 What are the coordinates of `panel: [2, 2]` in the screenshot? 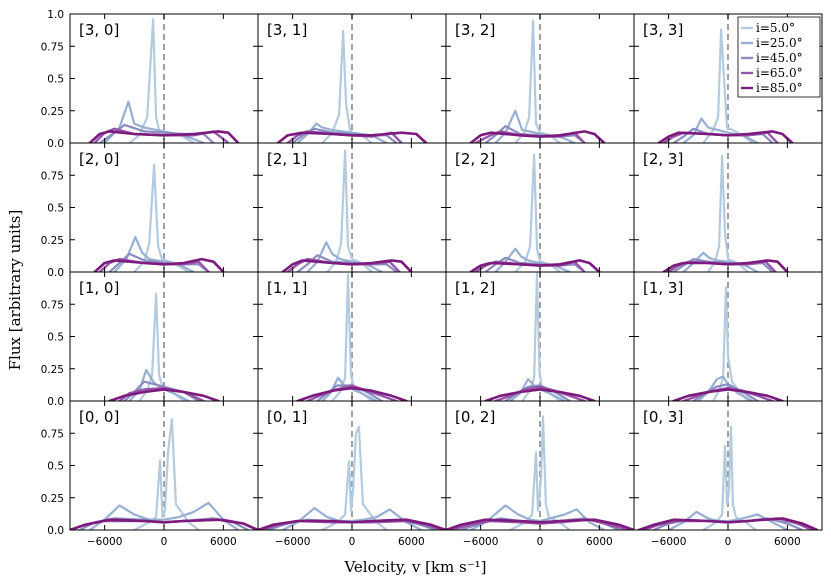 It's located at (540, 207).